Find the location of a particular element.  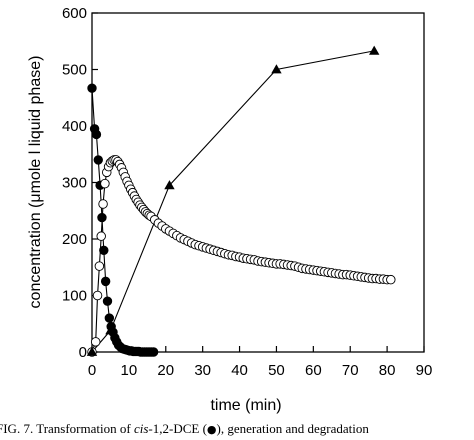

caption-italic: cis is located at coordinates (141, 428).